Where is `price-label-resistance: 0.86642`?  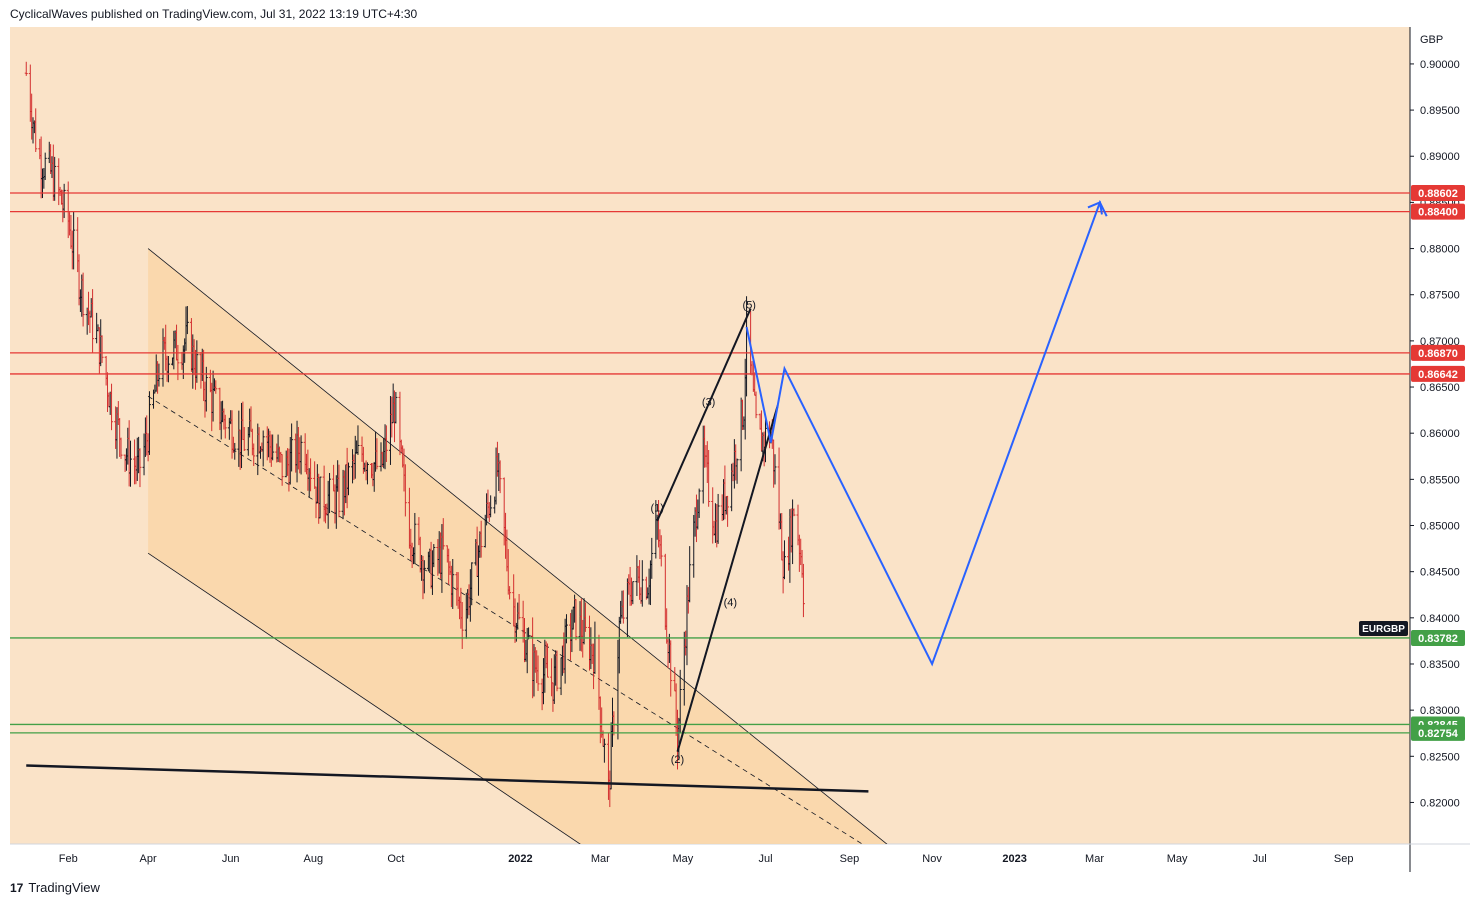 price-label-resistance: 0.86642 is located at coordinates (1438, 373).